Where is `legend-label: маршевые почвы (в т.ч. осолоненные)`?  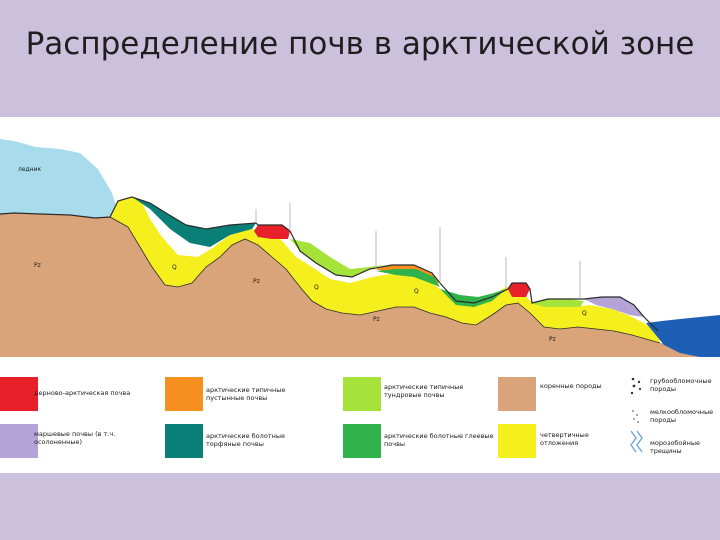
legend-label: маршевые почвы (в т.ч. осолоненные) is located at coordinates (75, 438).